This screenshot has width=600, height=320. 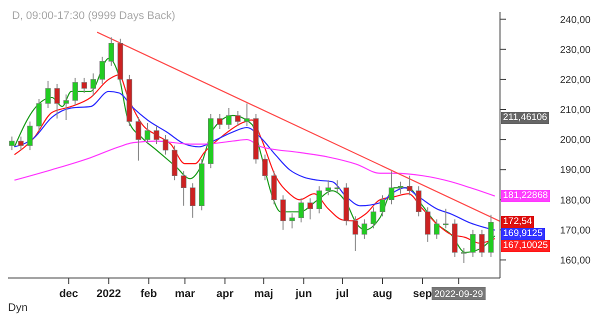 I want to click on x-tick-label: 2022, so click(x=108, y=294).